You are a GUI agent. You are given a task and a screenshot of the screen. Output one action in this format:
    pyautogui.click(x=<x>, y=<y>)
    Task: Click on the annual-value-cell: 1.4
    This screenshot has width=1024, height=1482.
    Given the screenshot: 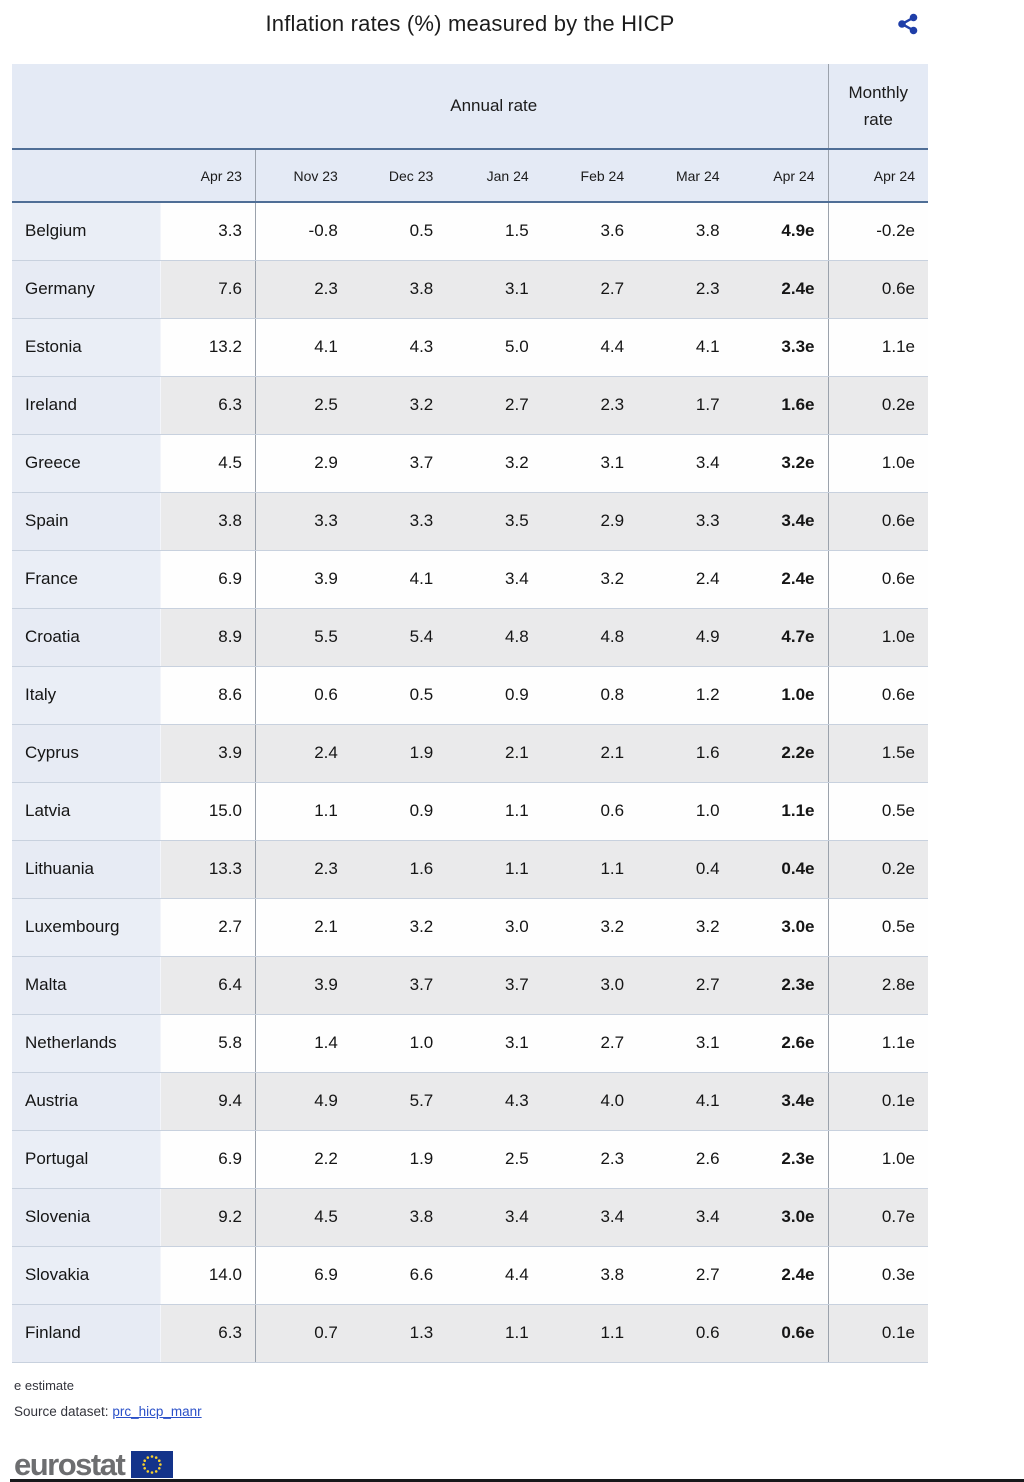 What is the action you would take?
    pyautogui.click(x=302, y=1043)
    